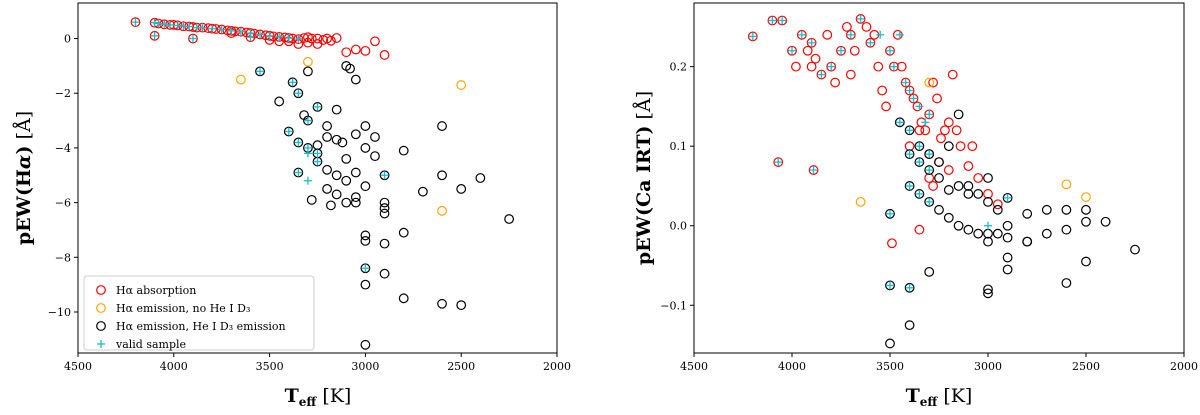 Image resolution: width=1200 pixels, height=415 pixels. Describe the element at coordinates (270, 366) in the screenshot. I see `x-tick-label: 3500` at that location.